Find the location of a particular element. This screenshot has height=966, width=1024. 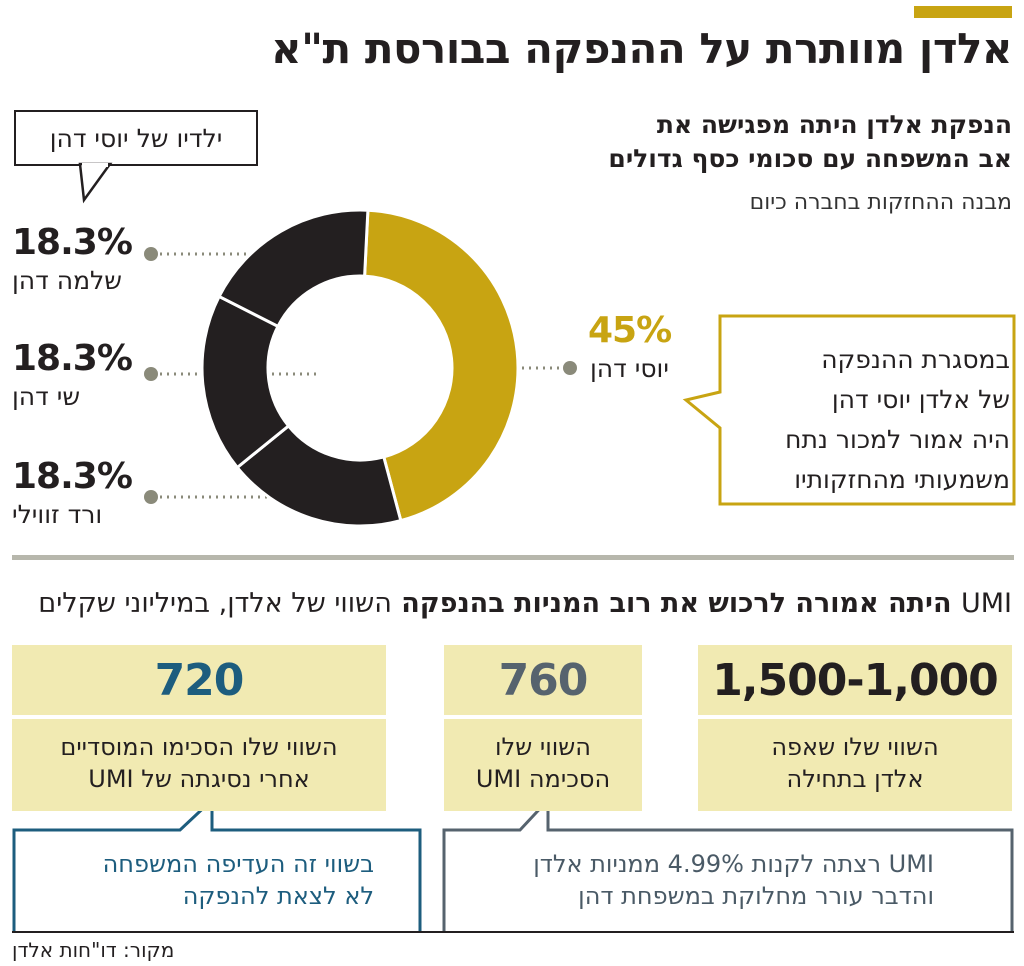

slice-value-yosi: 45% is located at coordinates (630, 330).